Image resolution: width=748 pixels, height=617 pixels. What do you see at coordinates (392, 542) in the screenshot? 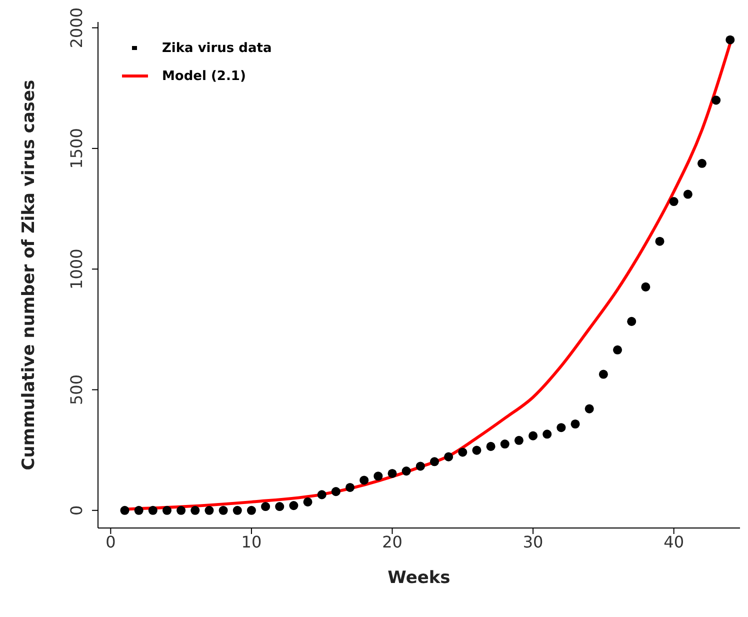
I see `x-tick-label: 20` at bounding box center [392, 542].